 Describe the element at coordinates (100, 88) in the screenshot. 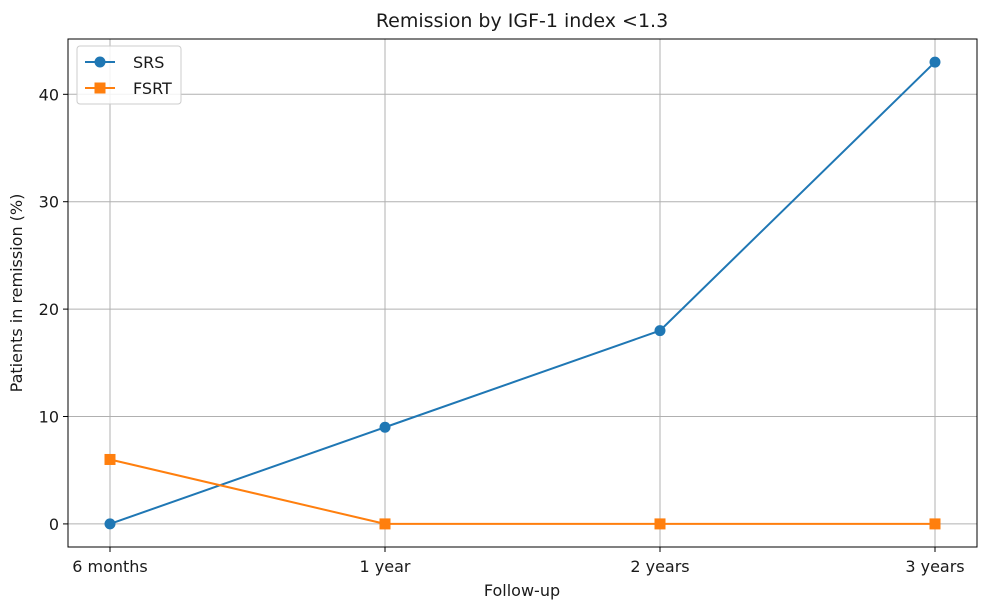

I see `legend-marker-fsrt` at that location.